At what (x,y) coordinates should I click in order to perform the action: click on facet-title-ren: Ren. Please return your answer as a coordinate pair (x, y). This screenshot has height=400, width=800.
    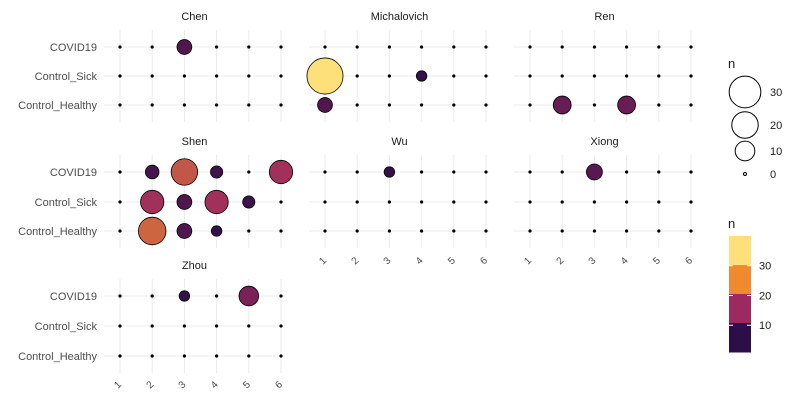
    Looking at the image, I should click on (604, 17).